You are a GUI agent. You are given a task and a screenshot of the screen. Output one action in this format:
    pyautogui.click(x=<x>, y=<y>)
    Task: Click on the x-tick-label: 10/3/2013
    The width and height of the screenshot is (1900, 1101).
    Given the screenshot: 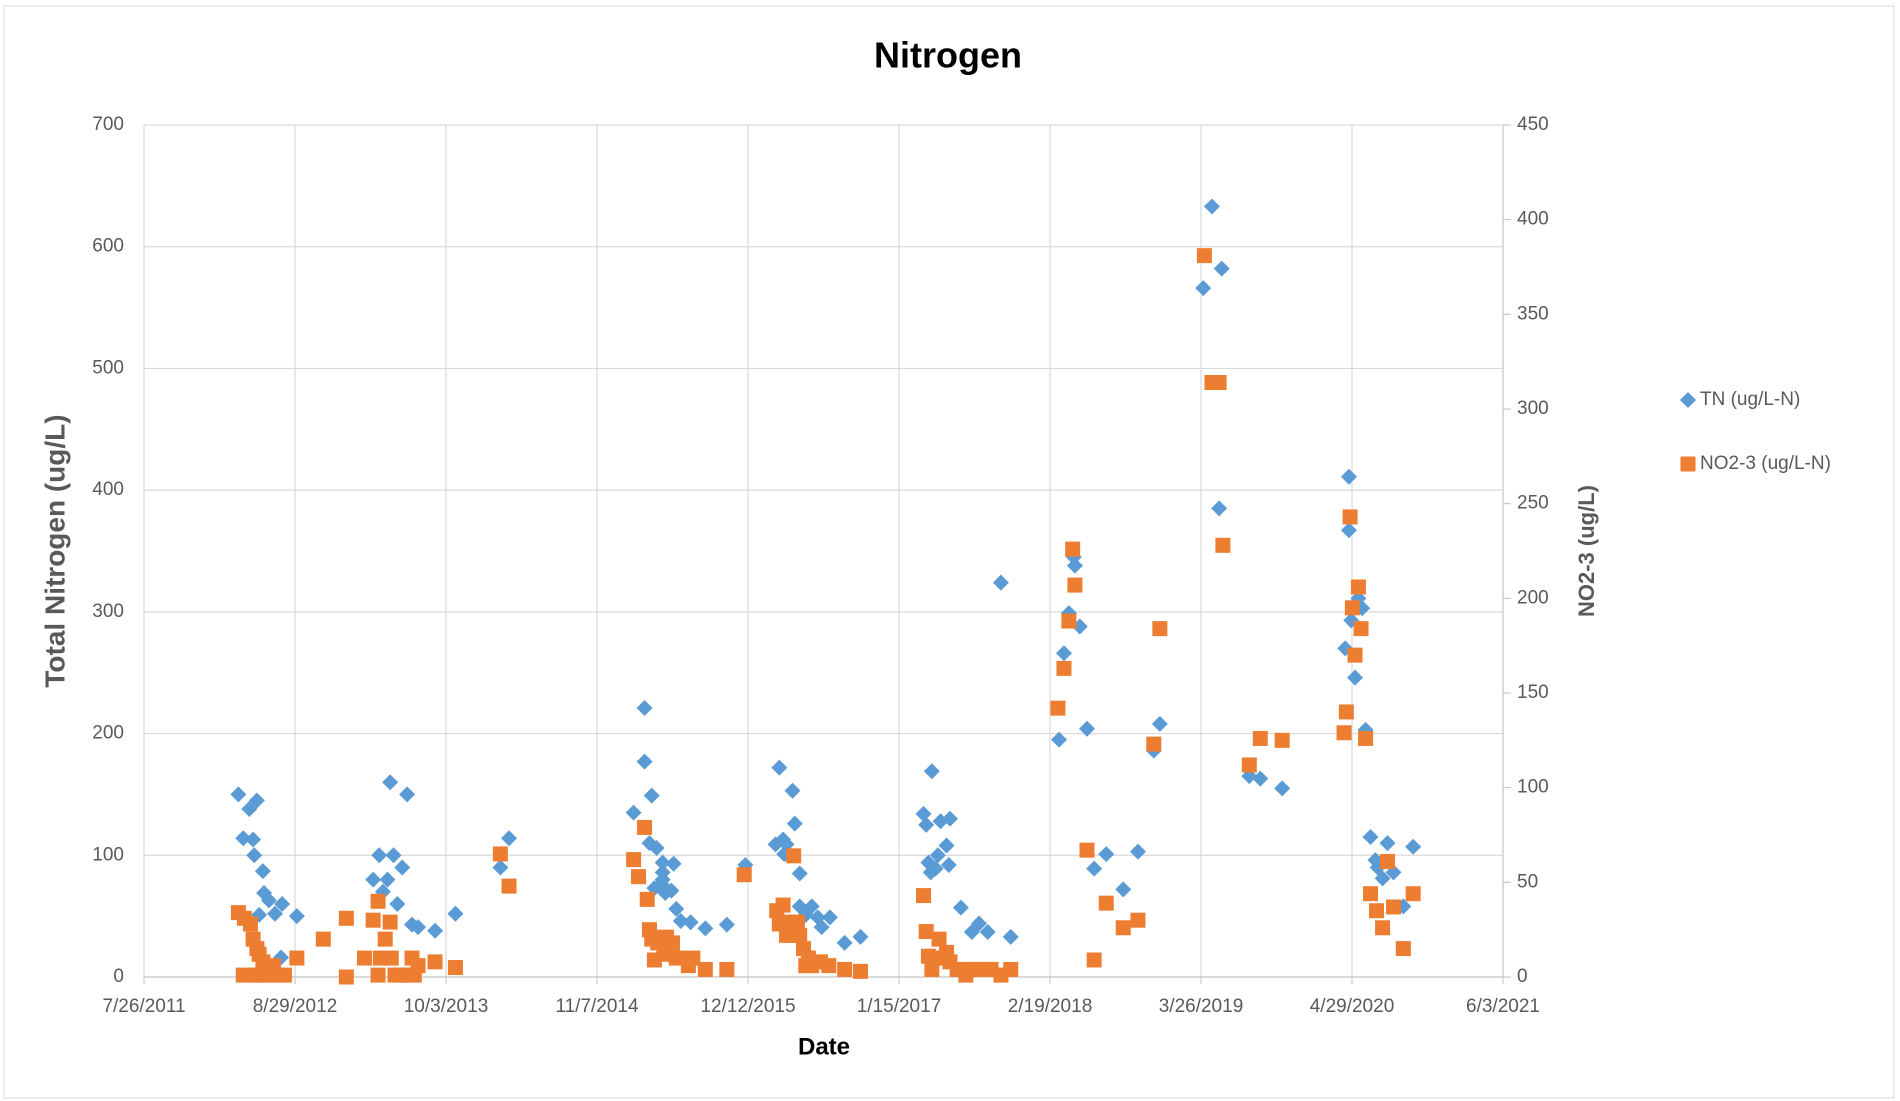 What is the action you would take?
    pyautogui.click(x=446, y=1006)
    